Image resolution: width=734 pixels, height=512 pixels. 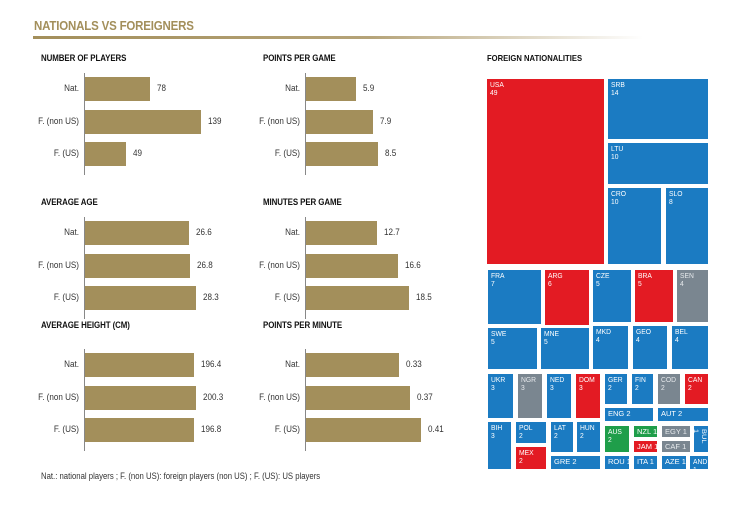 I want to click on treemap-tile-and: AND1, so click(x=699, y=462).